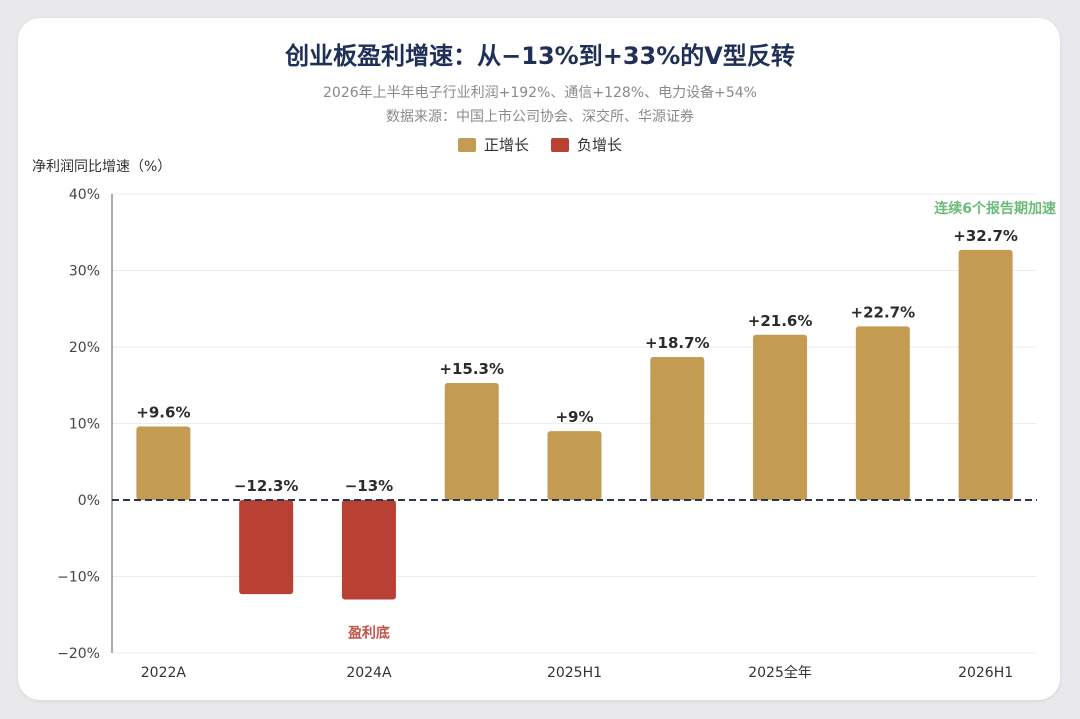 This screenshot has width=1080, height=719. What do you see at coordinates (78, 578) in the screenshot?
I see `y-tick-label: −10%` at bounding box center [78, 578].